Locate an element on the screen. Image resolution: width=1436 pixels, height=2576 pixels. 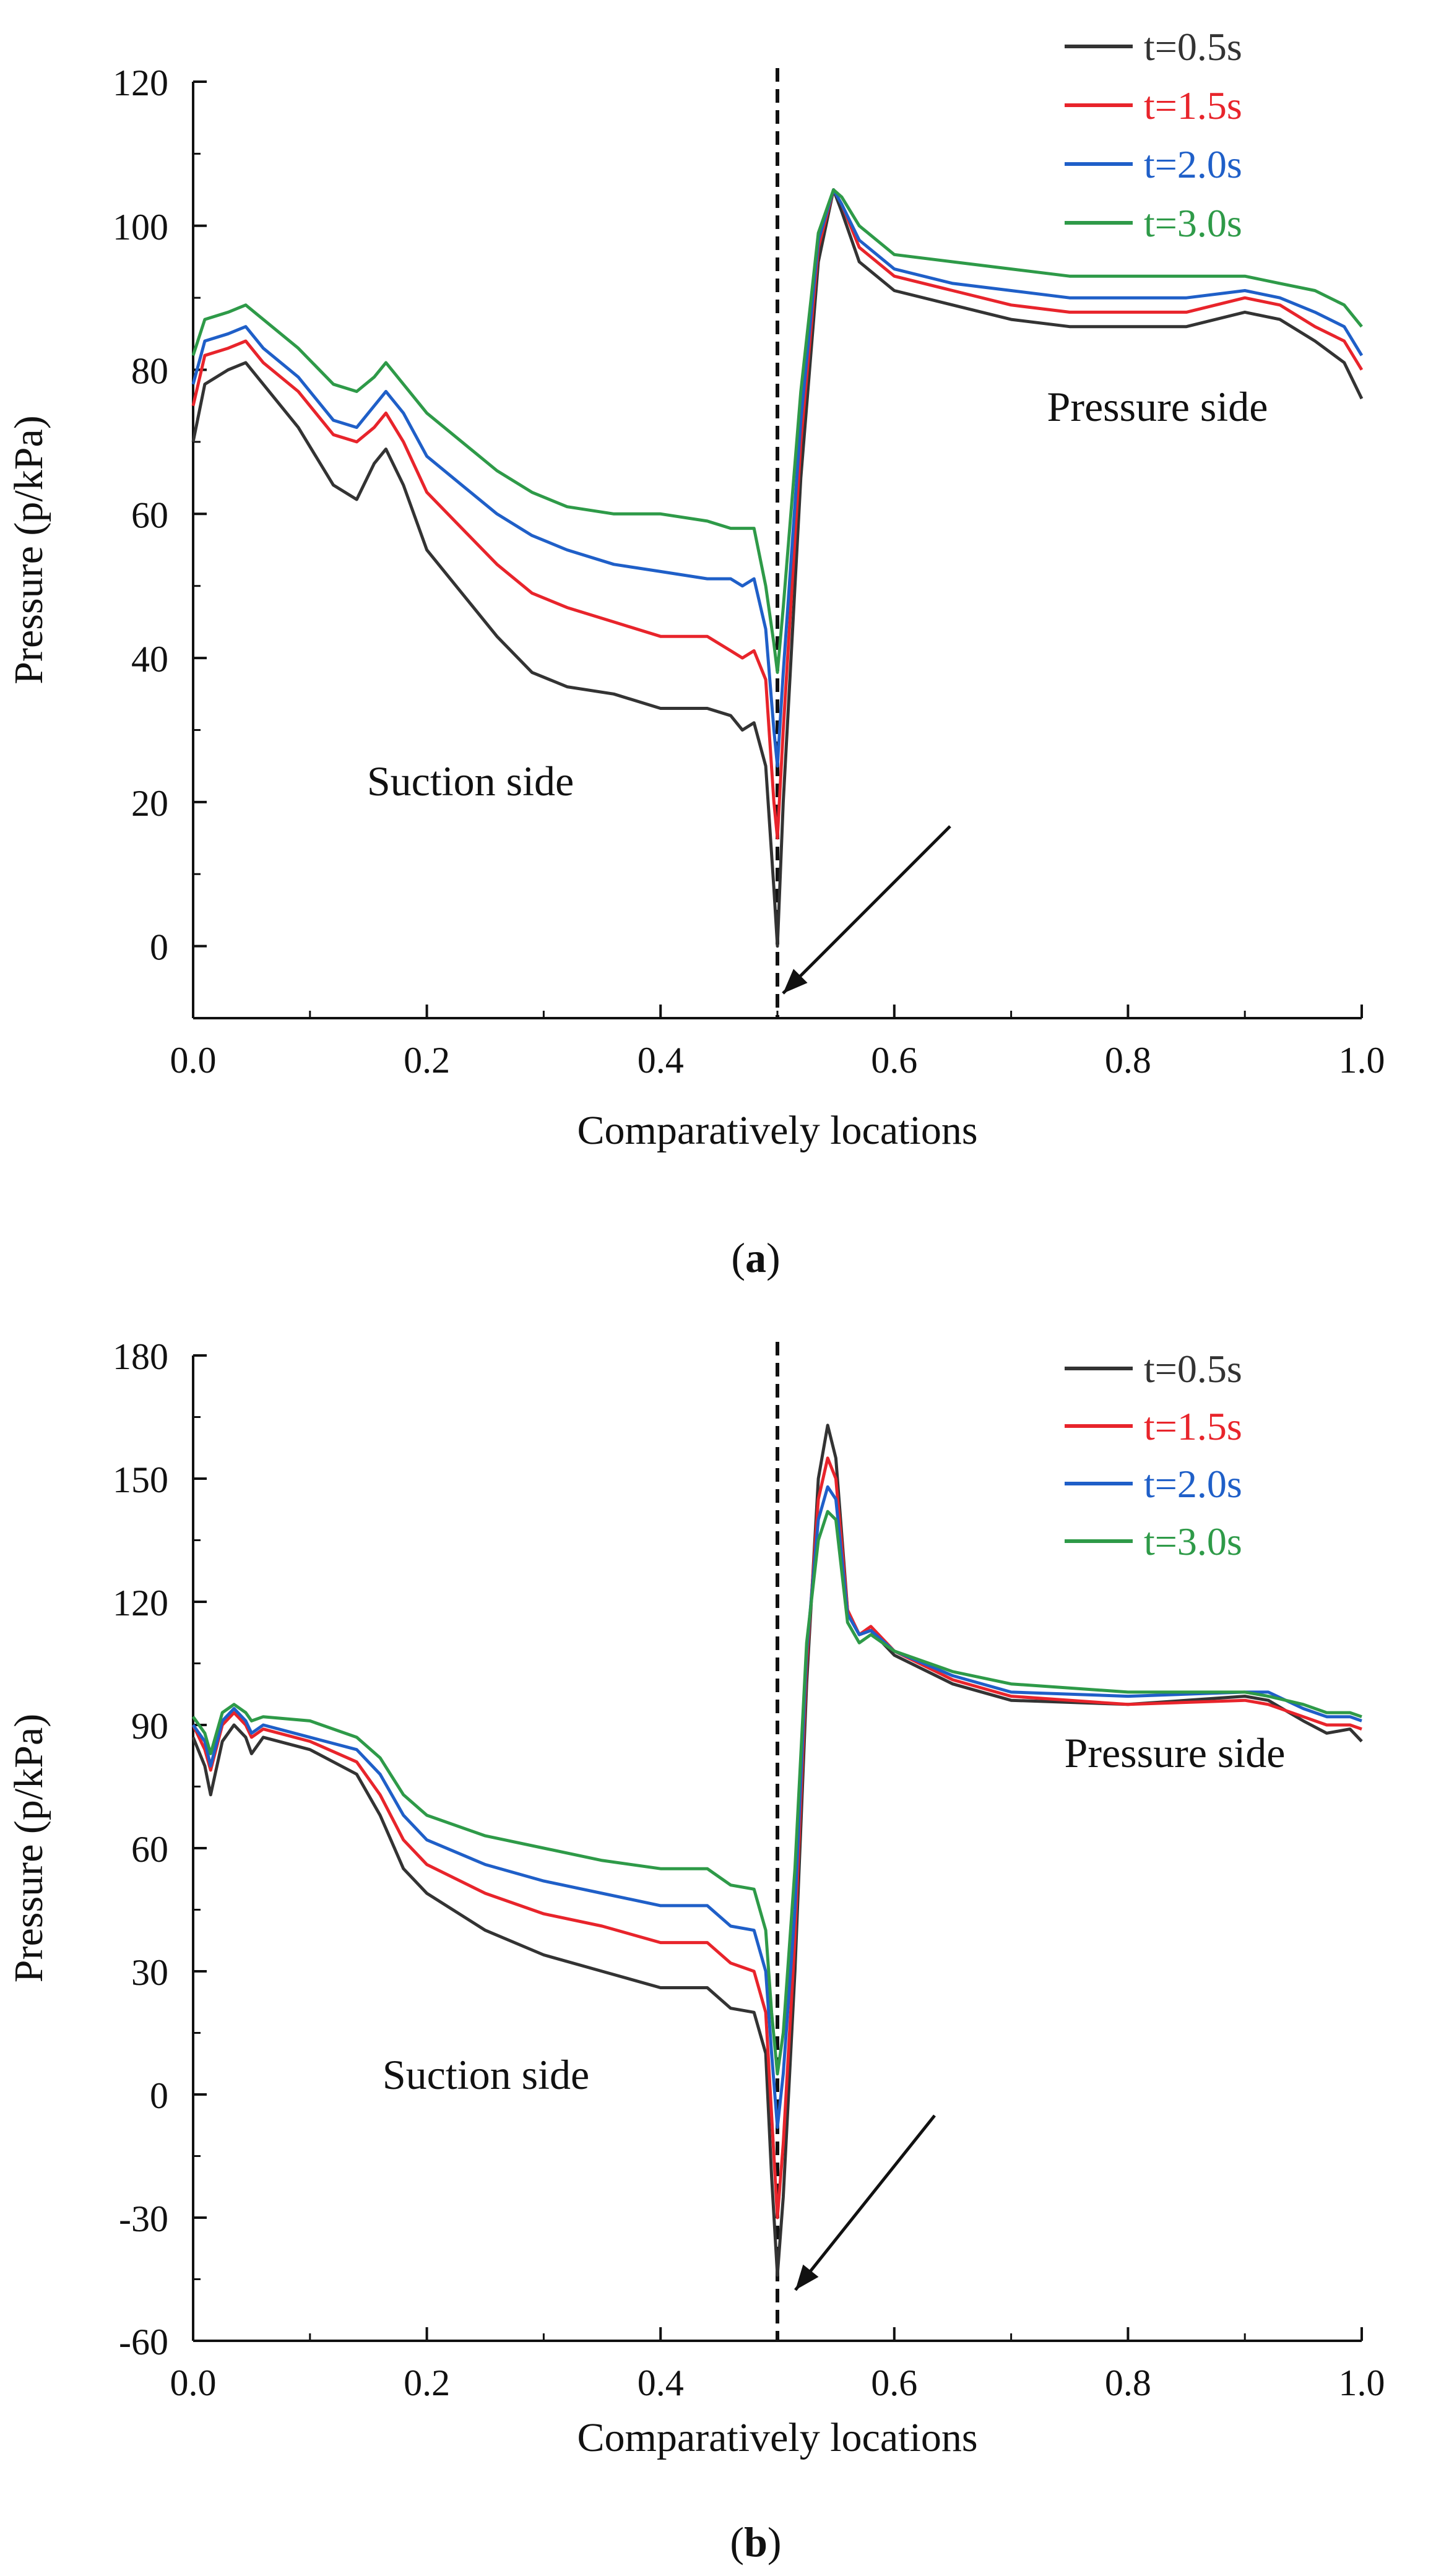
y-tick-label: 180 is located at coordinates (140, 1356).